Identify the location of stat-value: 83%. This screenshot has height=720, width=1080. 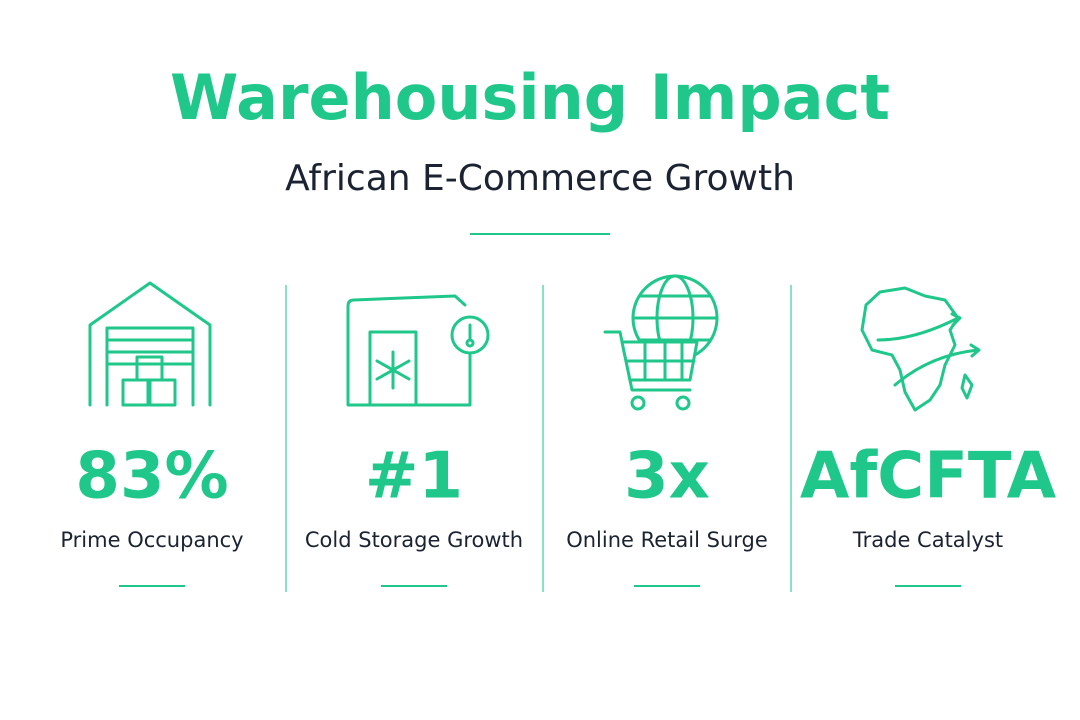
(151, 477).